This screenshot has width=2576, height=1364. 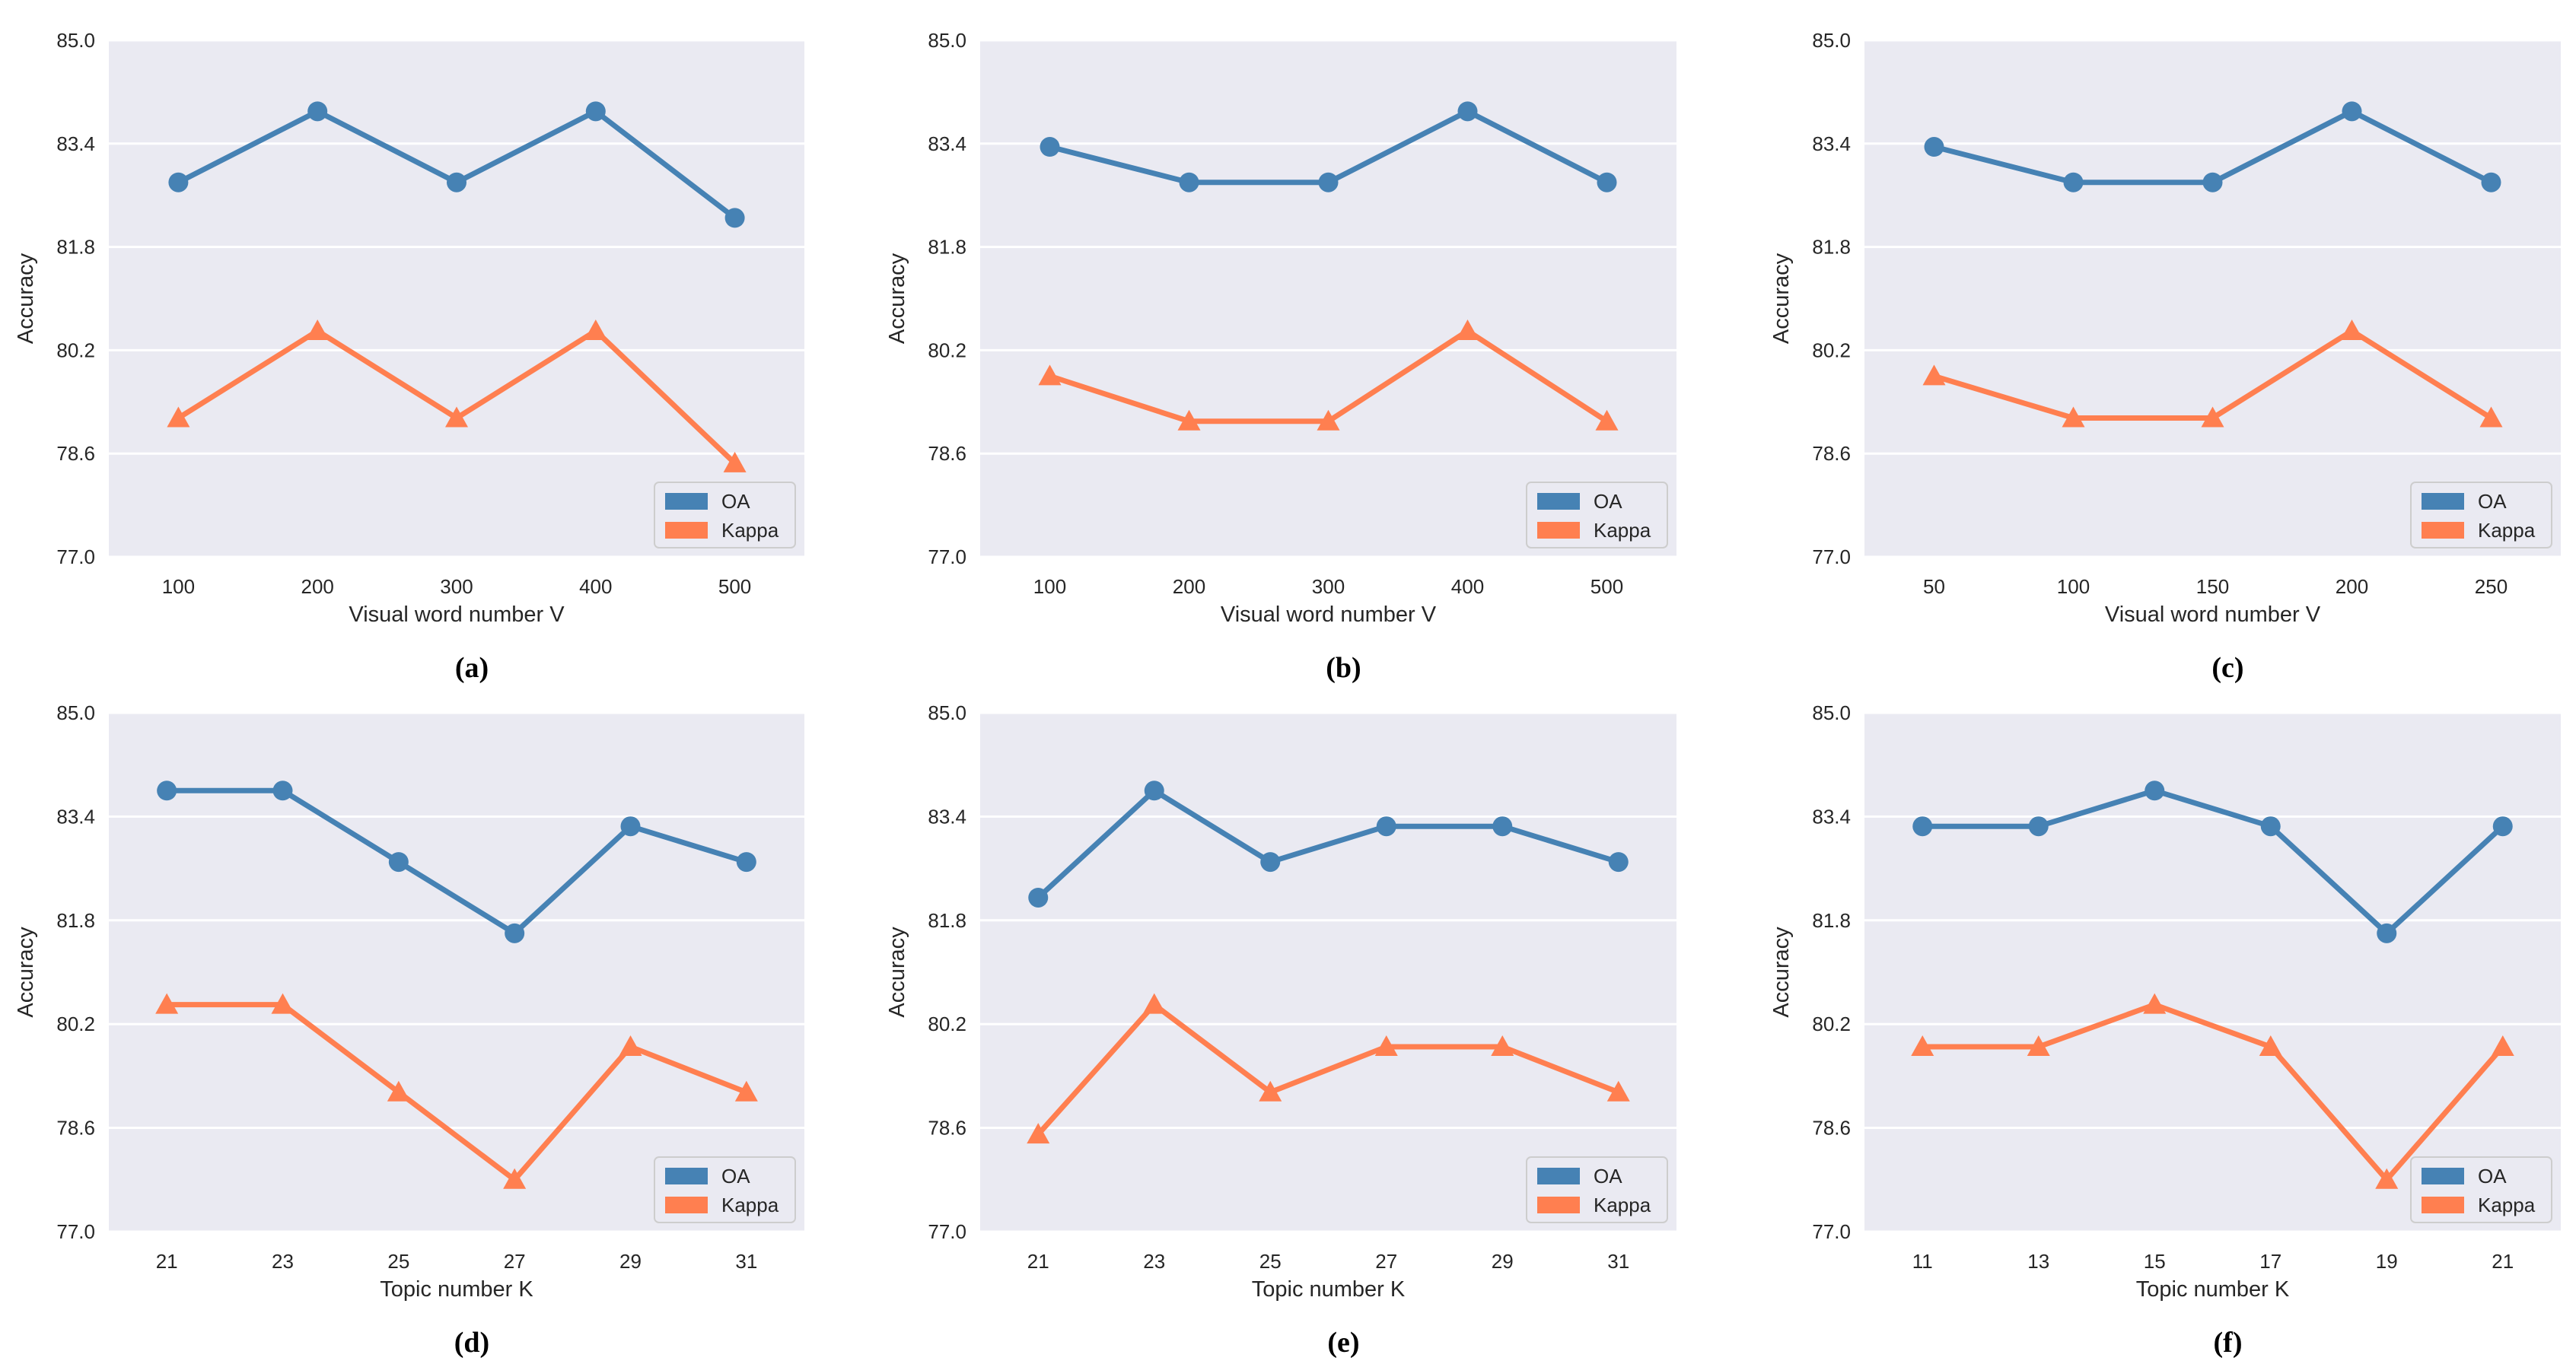 I want to click on series-line-kappa, so click(x=1328, y=1069).